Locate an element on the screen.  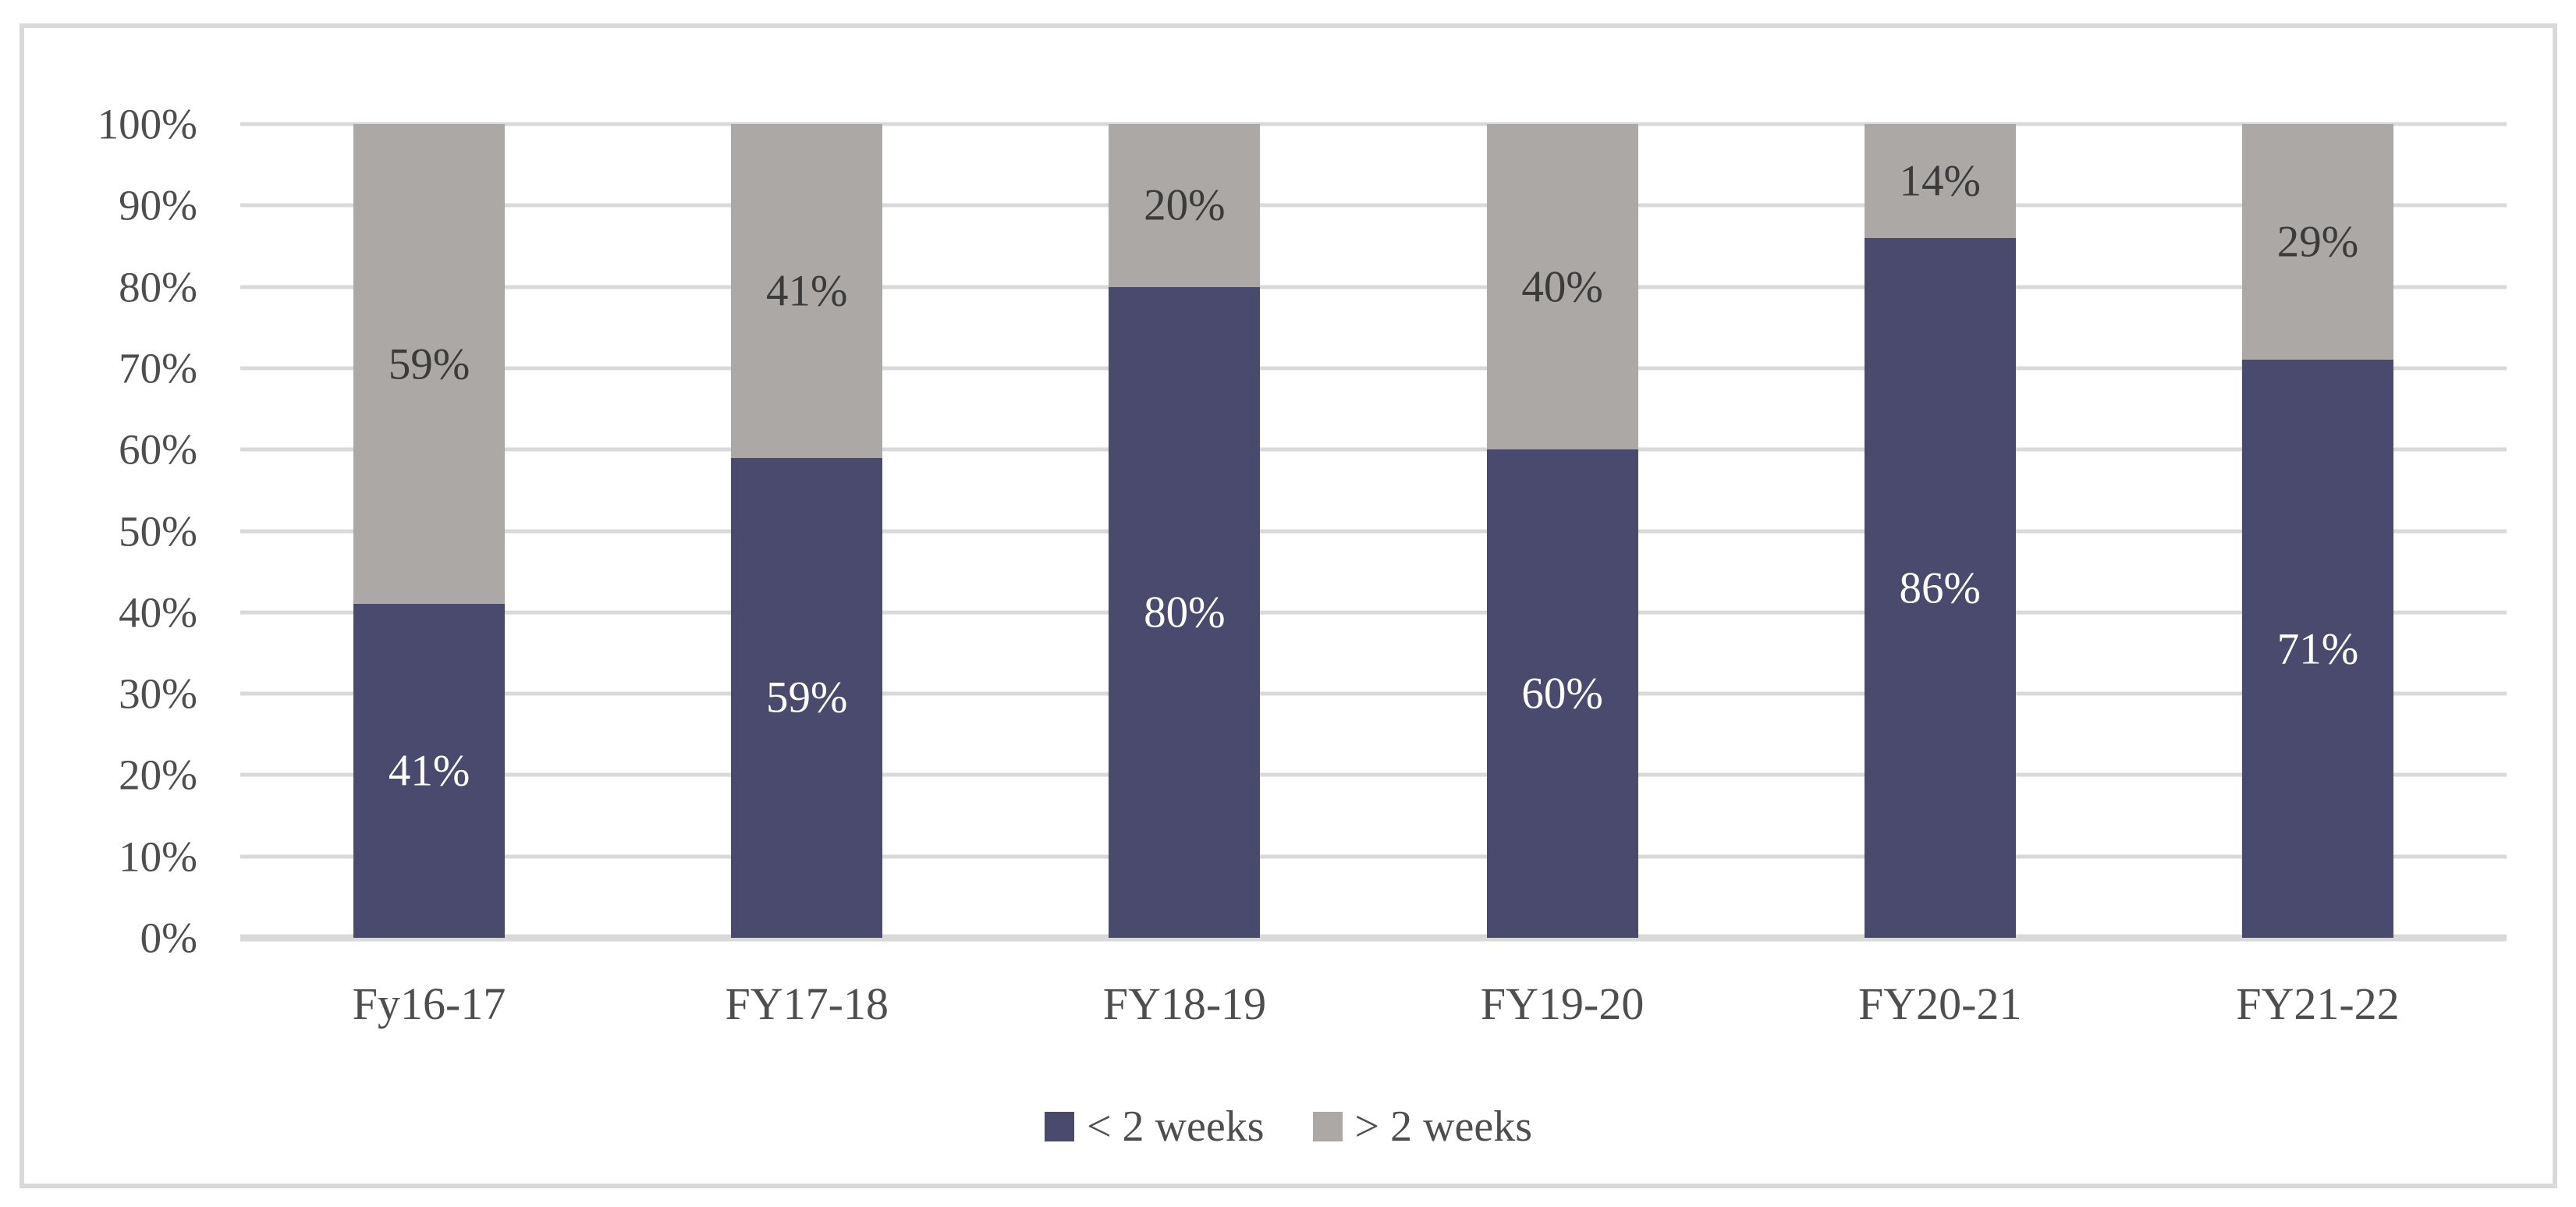
data-label: 20% is located at coordinates (1185, 205).